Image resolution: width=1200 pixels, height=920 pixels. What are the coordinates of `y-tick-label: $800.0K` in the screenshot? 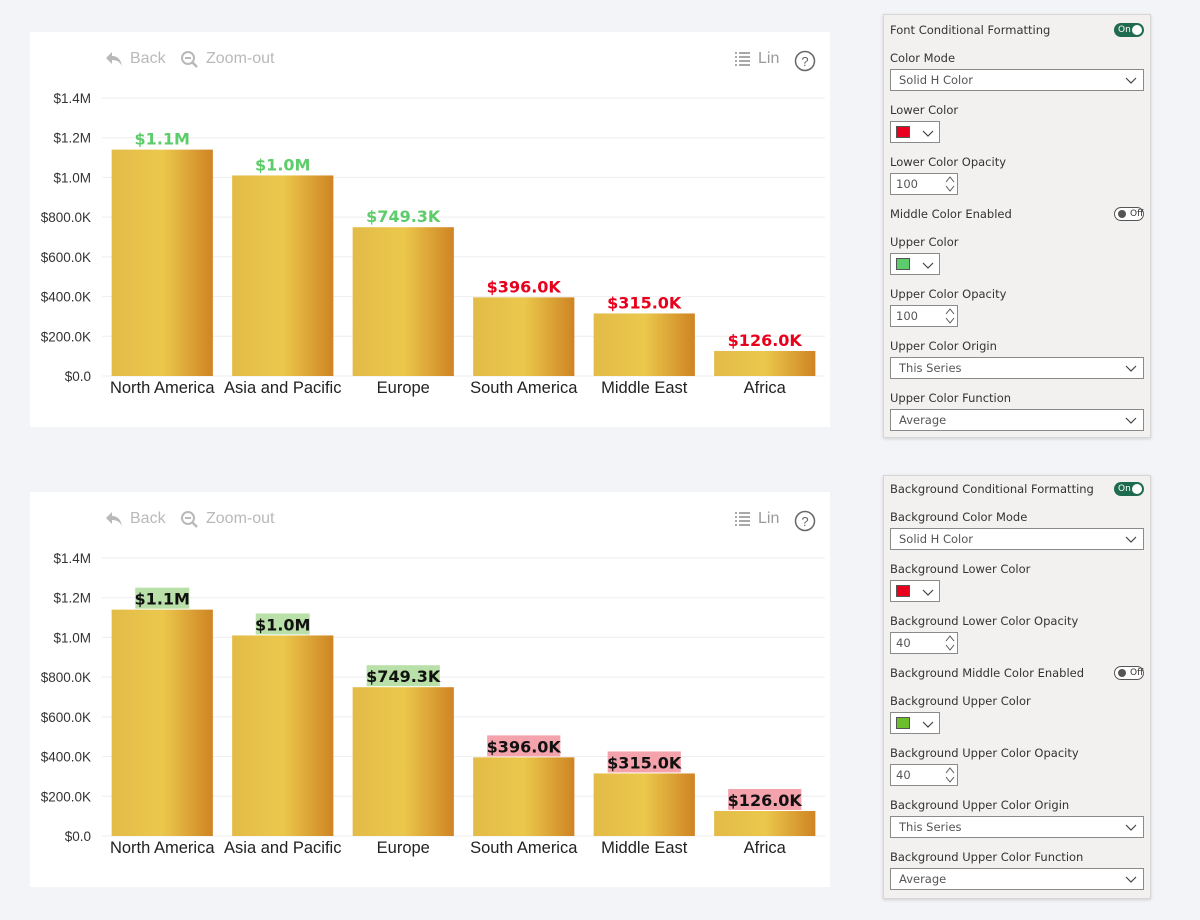 It's located at (66, 217).